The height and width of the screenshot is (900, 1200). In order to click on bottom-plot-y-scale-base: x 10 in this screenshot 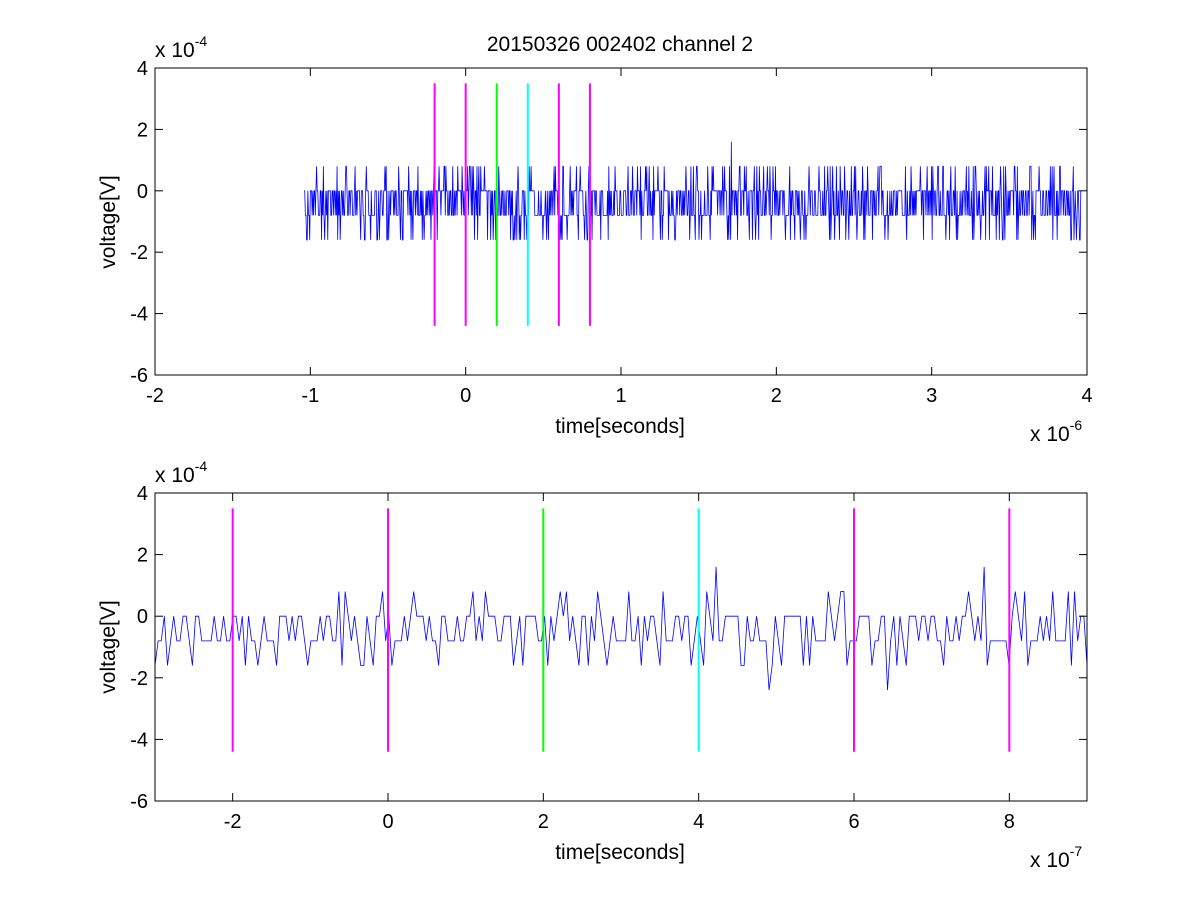, I will do `click(175, 475)`.